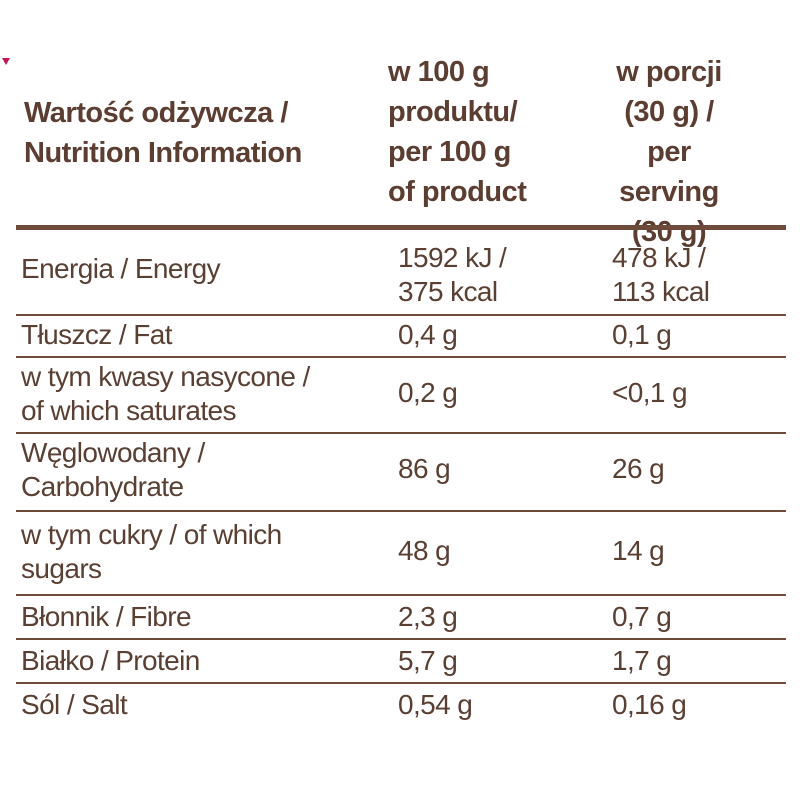 The image size is (800, 800). What do you see at coordinates (401, 227) in the screenshot?
I see `header-divider` at bounding box center [401, 227].